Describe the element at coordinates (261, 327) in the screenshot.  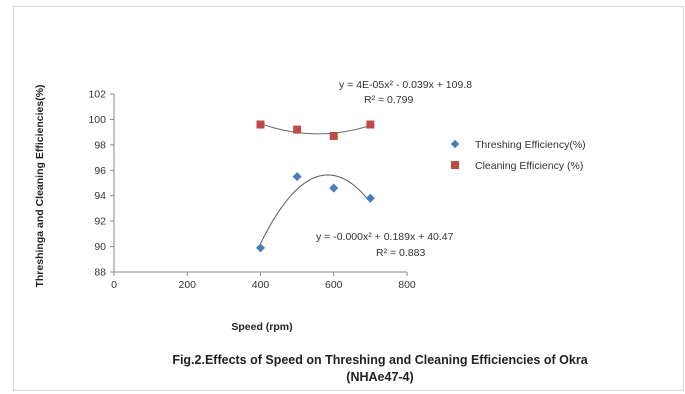
I see `x-axis-label: Speed (rpm)` at that location.